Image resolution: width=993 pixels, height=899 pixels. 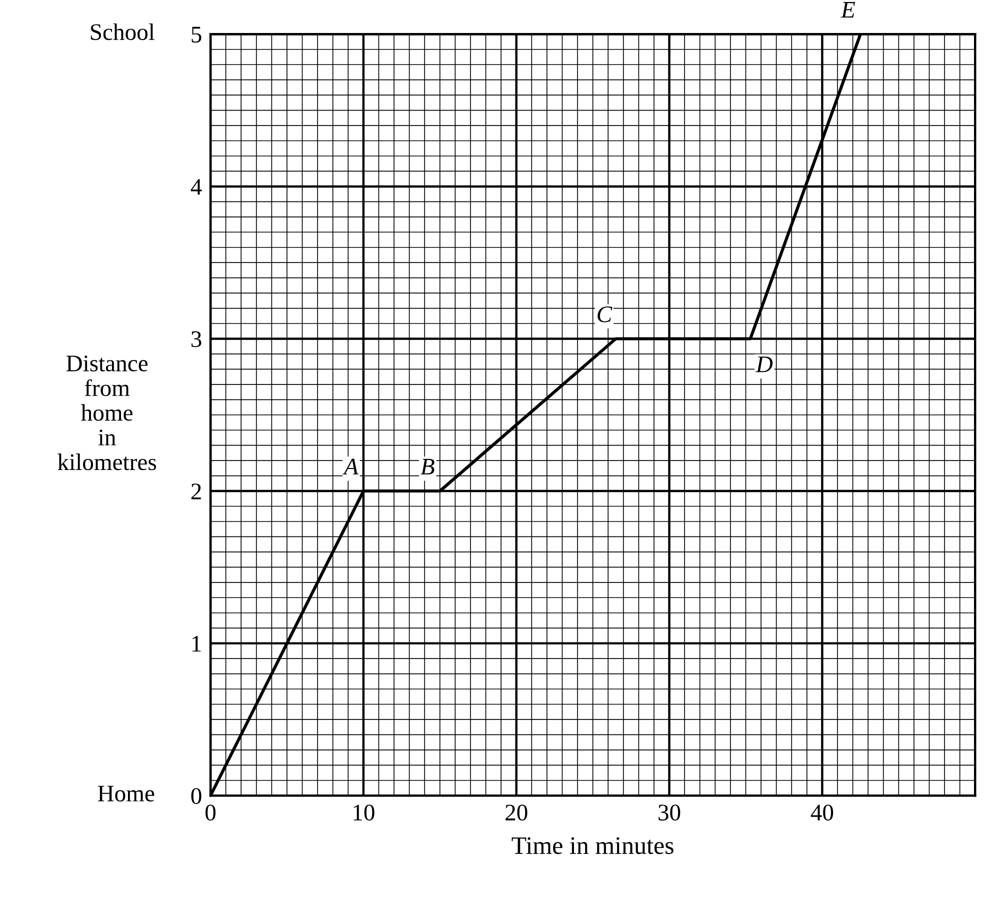 I want to click on x-tick-label: 10, so click(x=364, y=812).